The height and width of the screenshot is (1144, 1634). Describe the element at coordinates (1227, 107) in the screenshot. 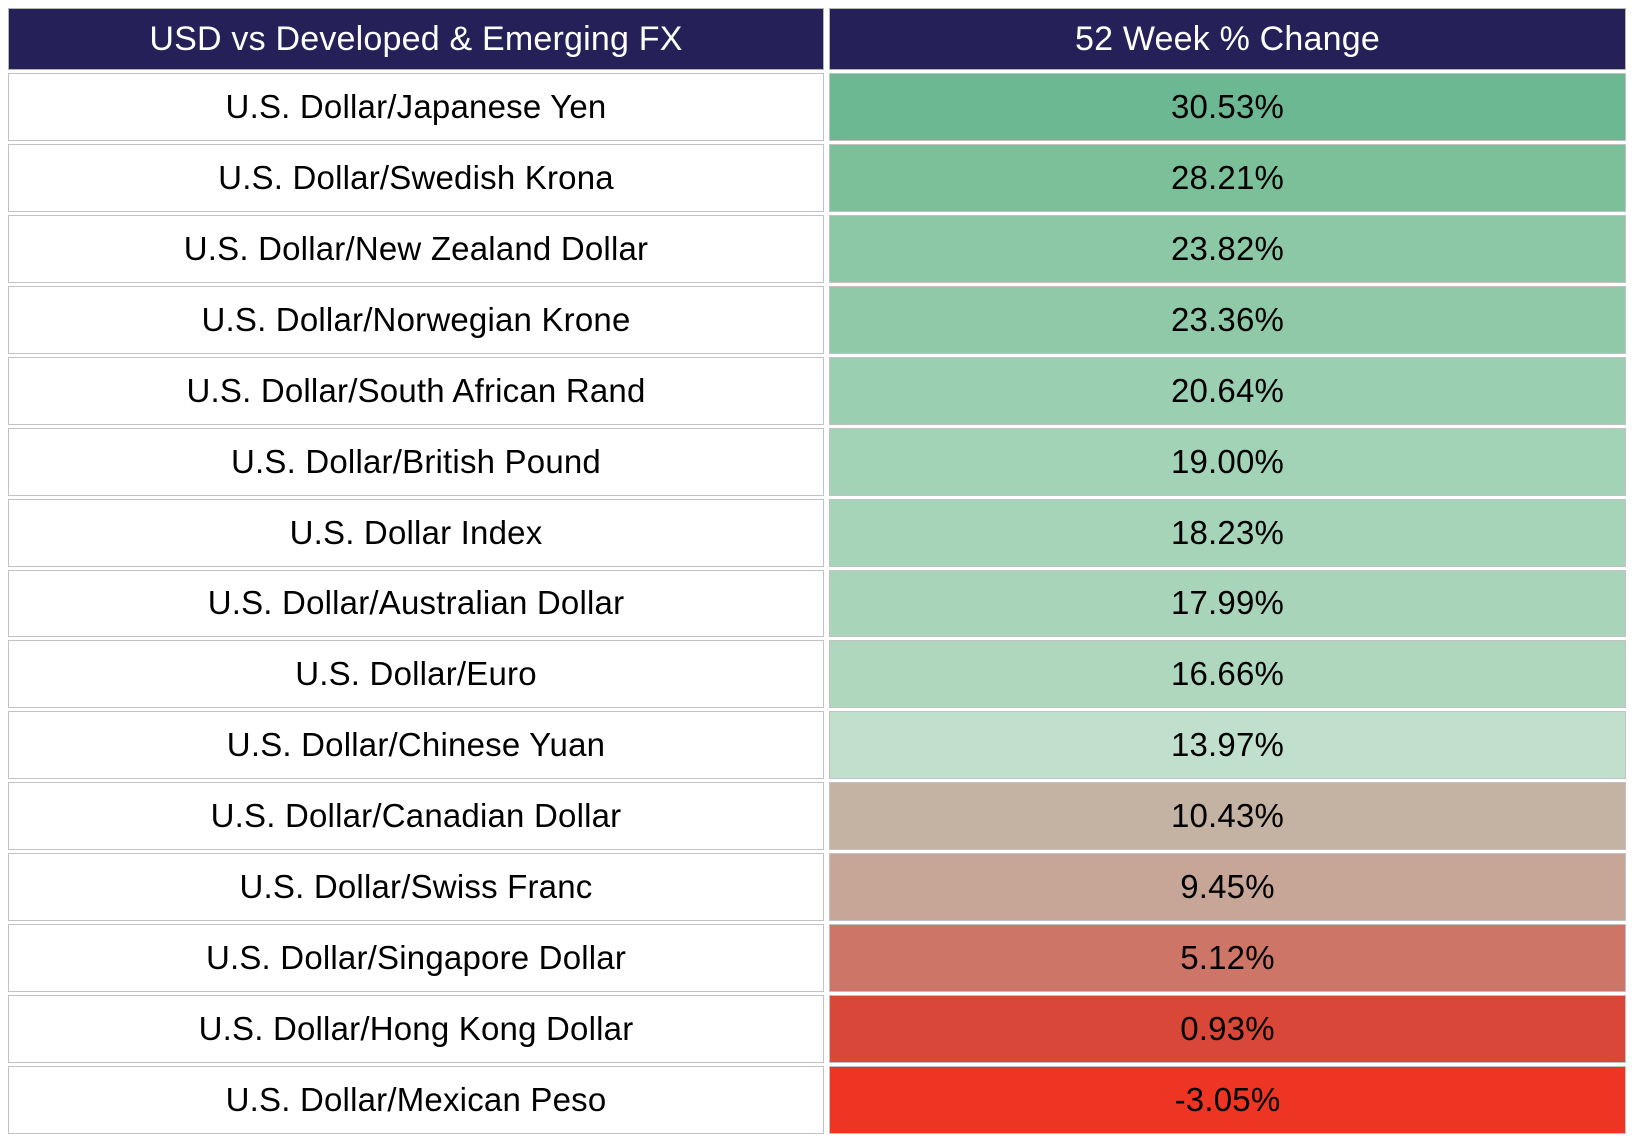

I see `table-row-change-value: 30.53%` at that location.